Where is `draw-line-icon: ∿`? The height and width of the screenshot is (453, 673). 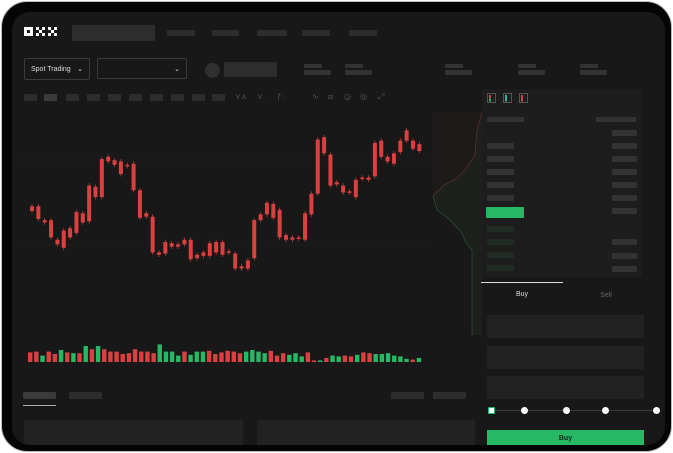 draw-line-icon: ∿ is located at coordinates (315, 96).